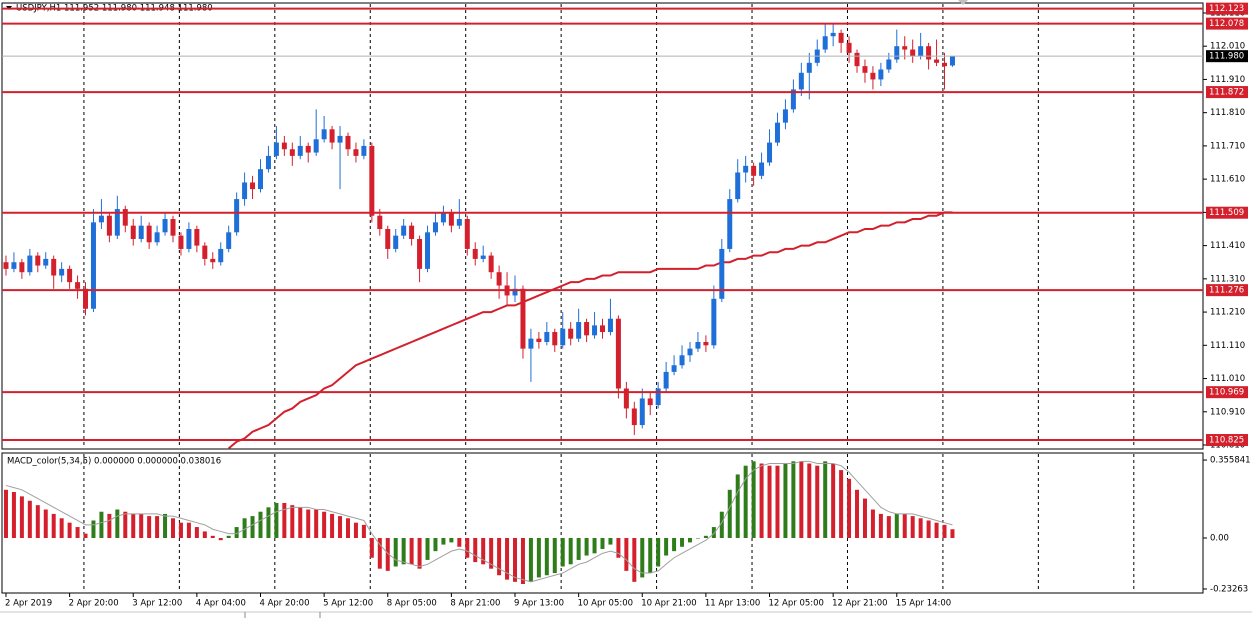  Describe the element at coordinates (1227, 379) in the screenshot. I see `y-tick-label: 111.010` at that location.